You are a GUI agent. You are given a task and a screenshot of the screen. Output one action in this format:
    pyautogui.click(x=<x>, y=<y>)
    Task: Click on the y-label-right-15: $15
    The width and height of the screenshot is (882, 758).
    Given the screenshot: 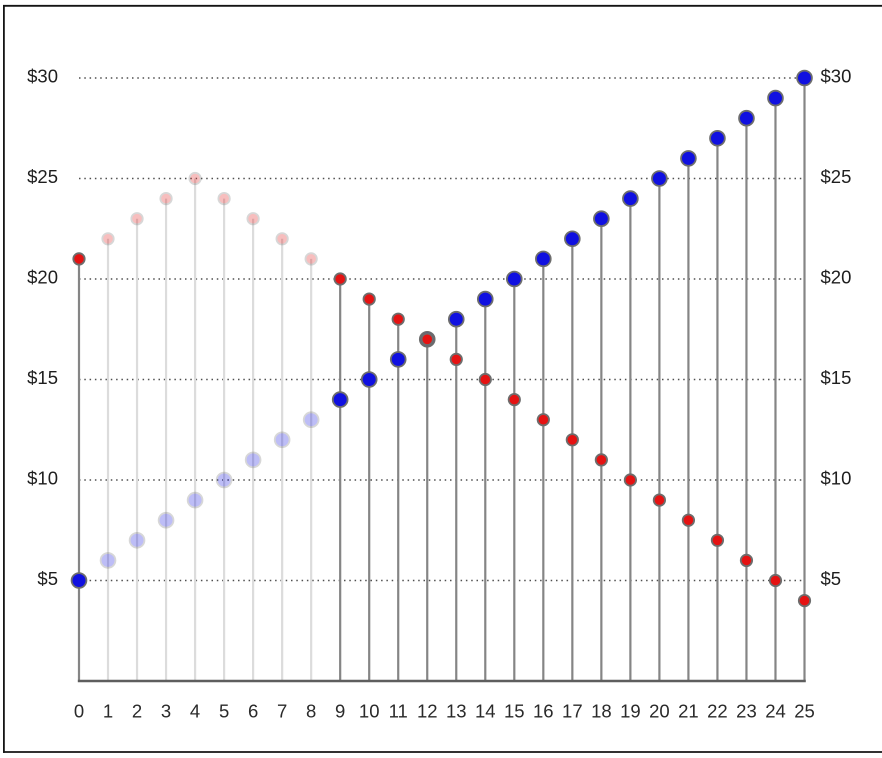 What is the action you would take?
    pyautogui.click(x=836, y=377)
    